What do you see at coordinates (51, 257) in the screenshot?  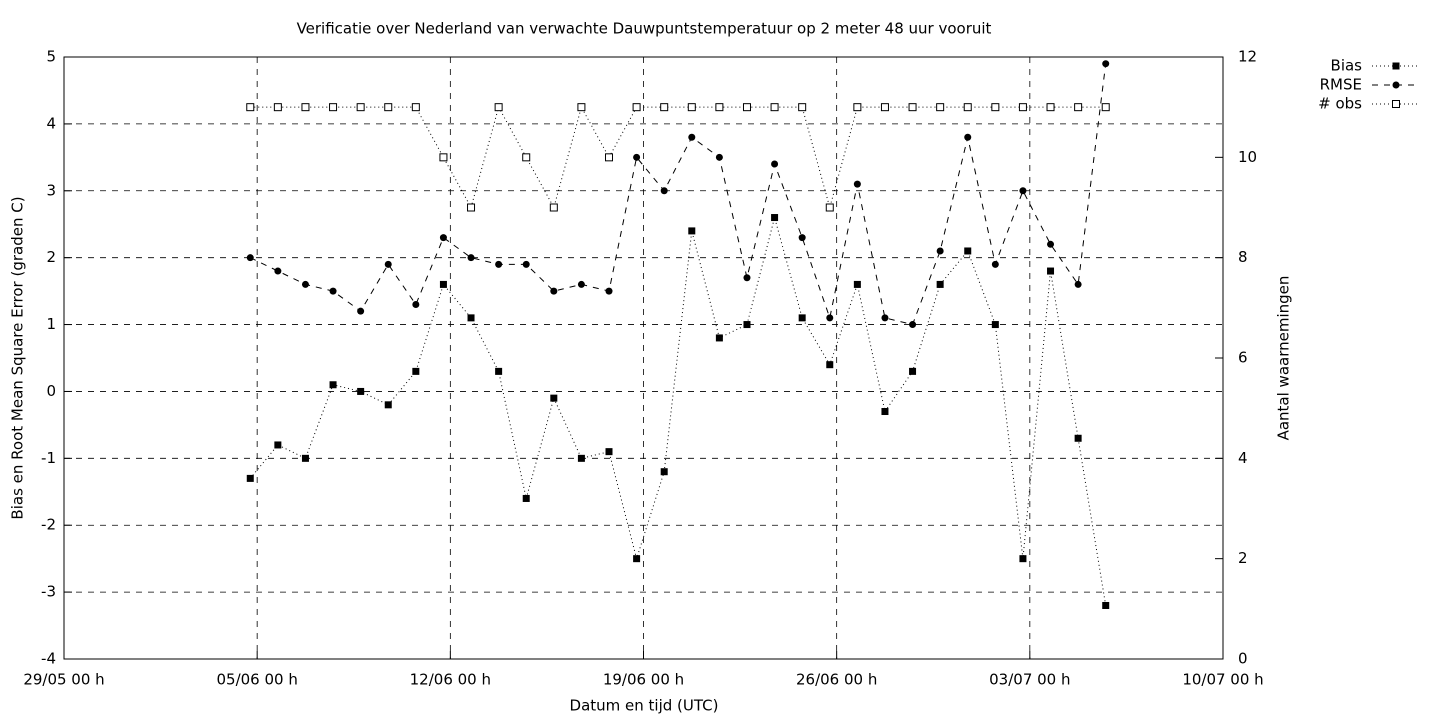 I see `y-tick-label: 2` at bounding box center [51, 257].